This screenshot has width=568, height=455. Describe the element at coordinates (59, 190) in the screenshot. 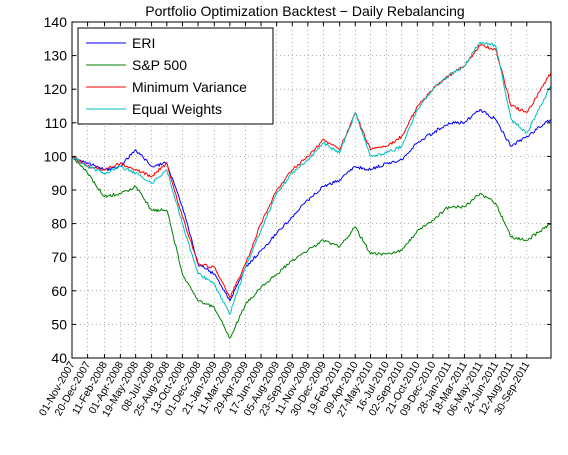

I see `y-tick-label: 90` at that location.